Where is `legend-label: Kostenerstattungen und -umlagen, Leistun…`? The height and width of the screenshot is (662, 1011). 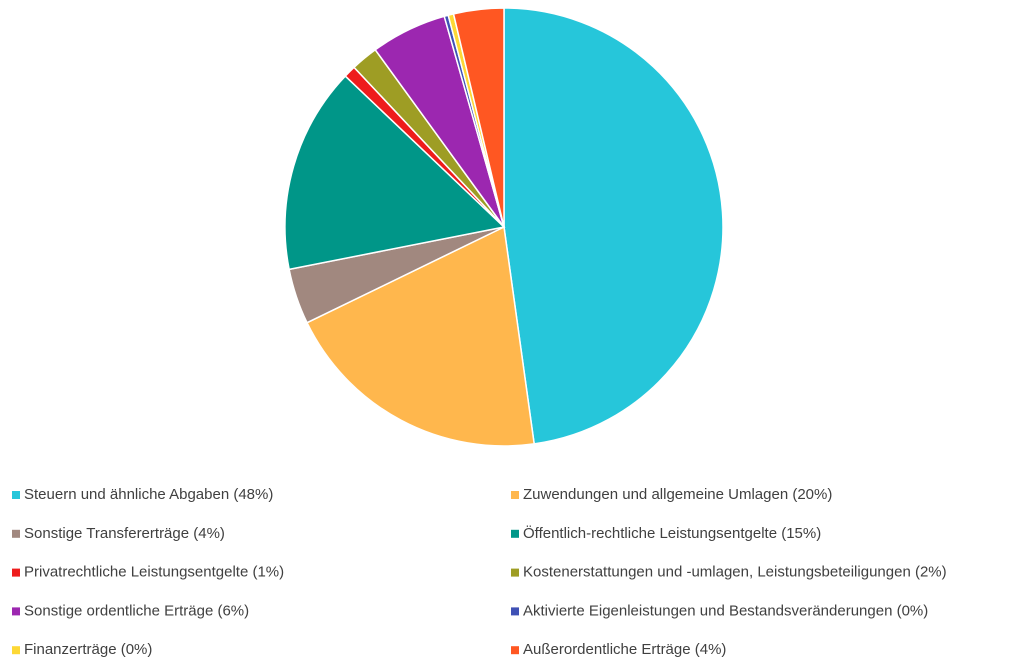 legend-label: Kostenerstattungen und -umlagen, Leistun… is located at coordinates (735, 572).